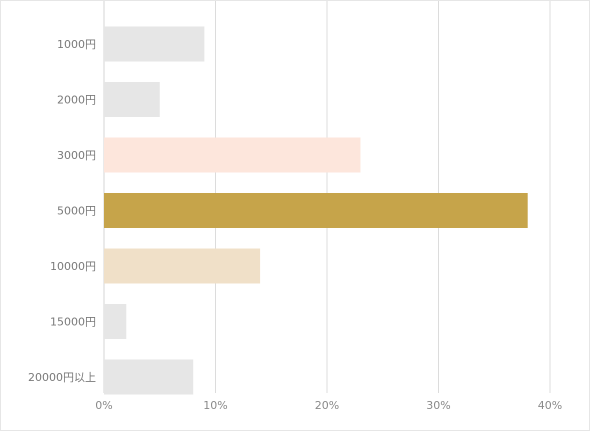  I want to click on category-label: 20000円以上, so click(62, 377).